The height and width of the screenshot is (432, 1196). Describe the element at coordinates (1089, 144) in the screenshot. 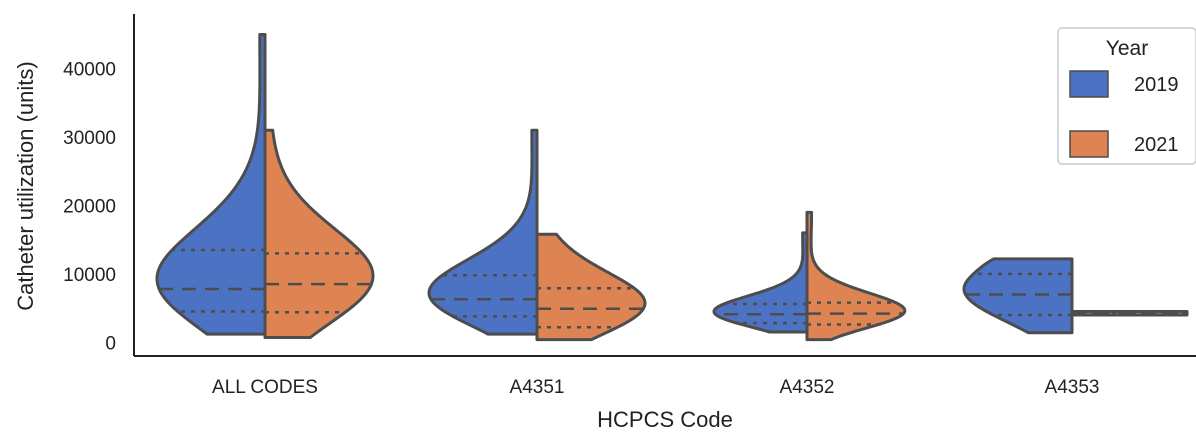

I see `legend-swatch-2021` at that location.